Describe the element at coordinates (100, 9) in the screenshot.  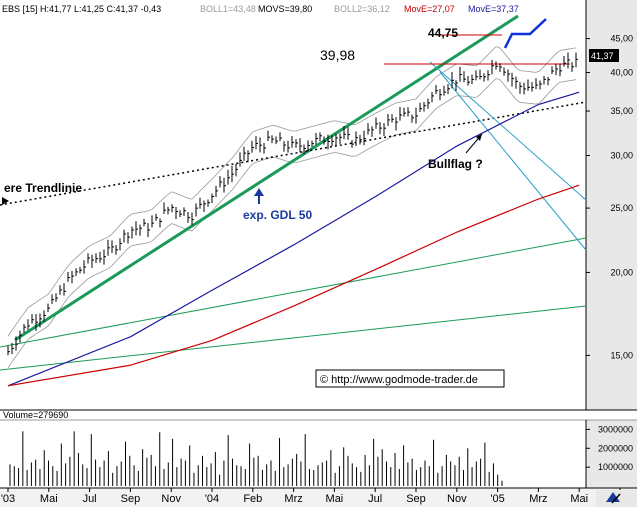
I see `header-ohlc: H:41,77 L:41,25 C:41,37 -0,43` at that location.